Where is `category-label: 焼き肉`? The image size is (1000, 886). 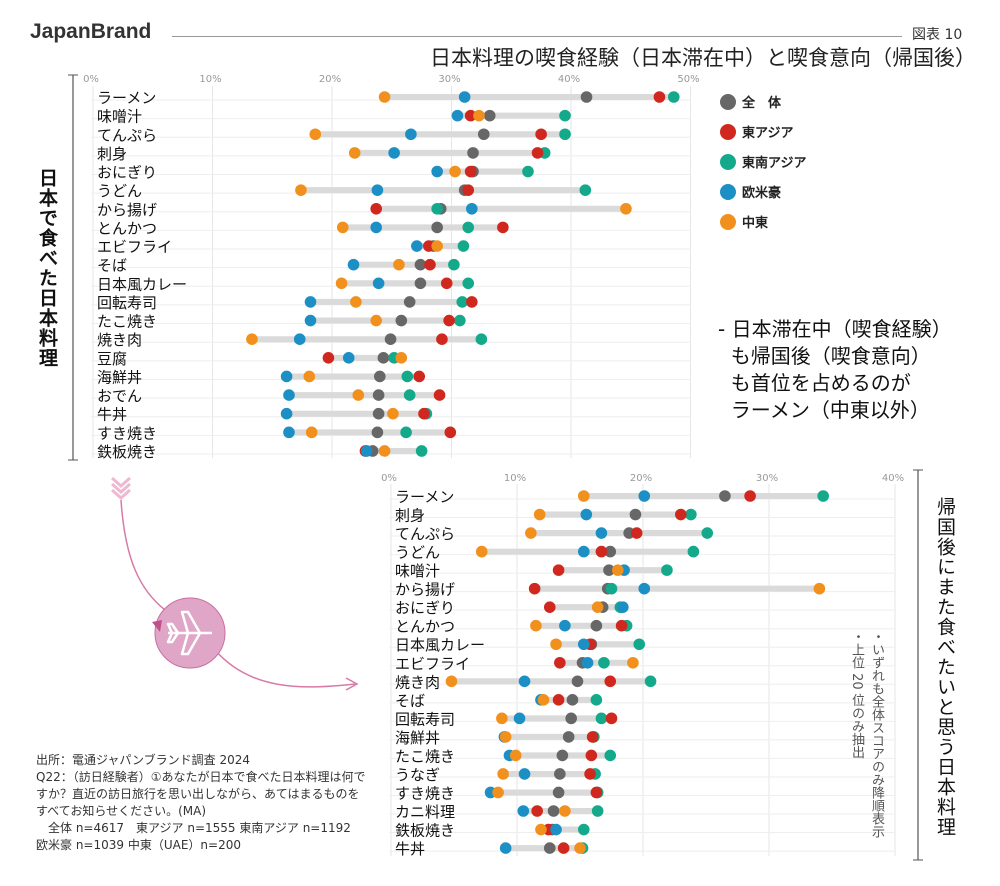 category-label: 焼き肉 is located at coordinates (417, 682).